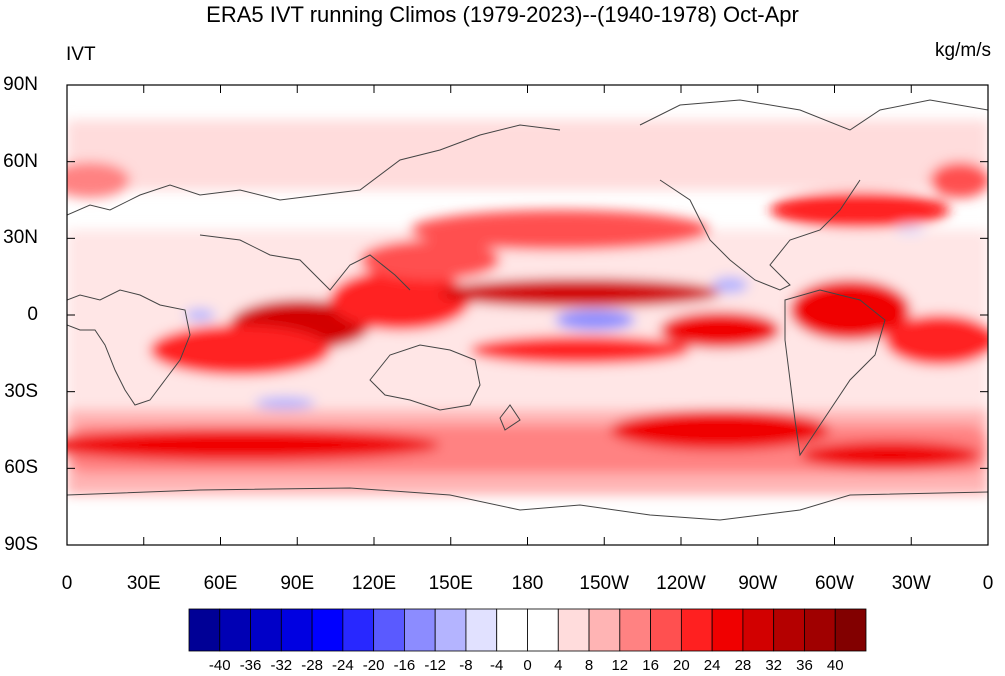 This screenshot has height=676, width=1005. Describe the element at coordinates (910, 230) in the screenshot. I see `subtropical-atlantic-negative` at that location.